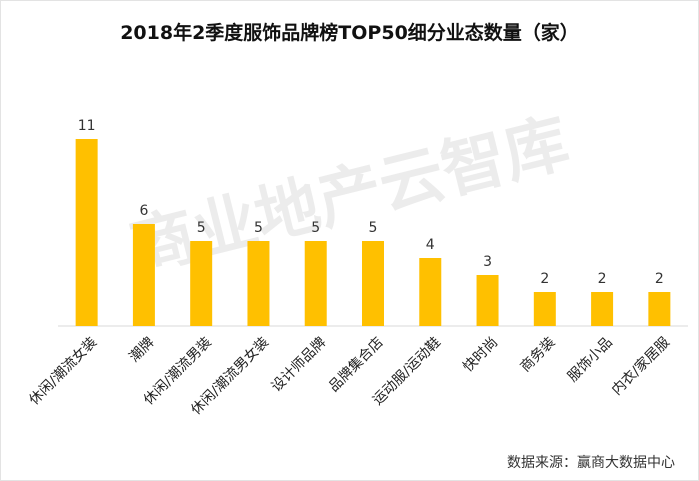 The image size is (699, 481). Describe the element at coordinates (602, 279) in the screenshot. I see `data-label-9: 2` at that location.